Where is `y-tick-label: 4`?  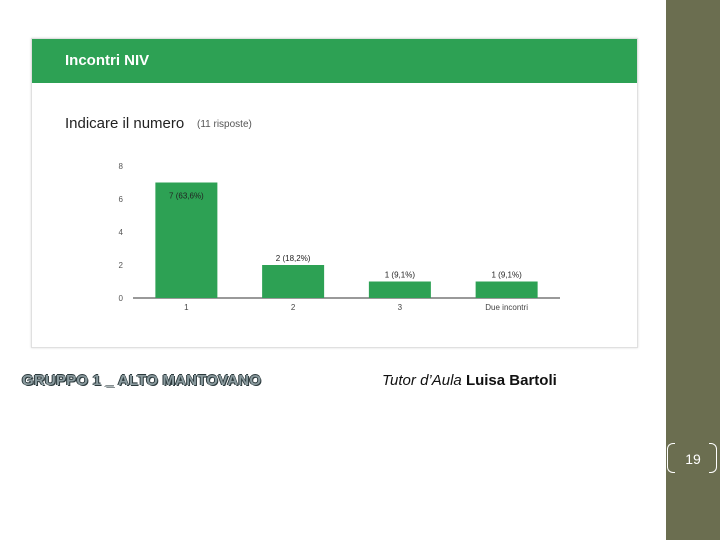
y-tick-label: 4 is located at coordinates (121, 232).